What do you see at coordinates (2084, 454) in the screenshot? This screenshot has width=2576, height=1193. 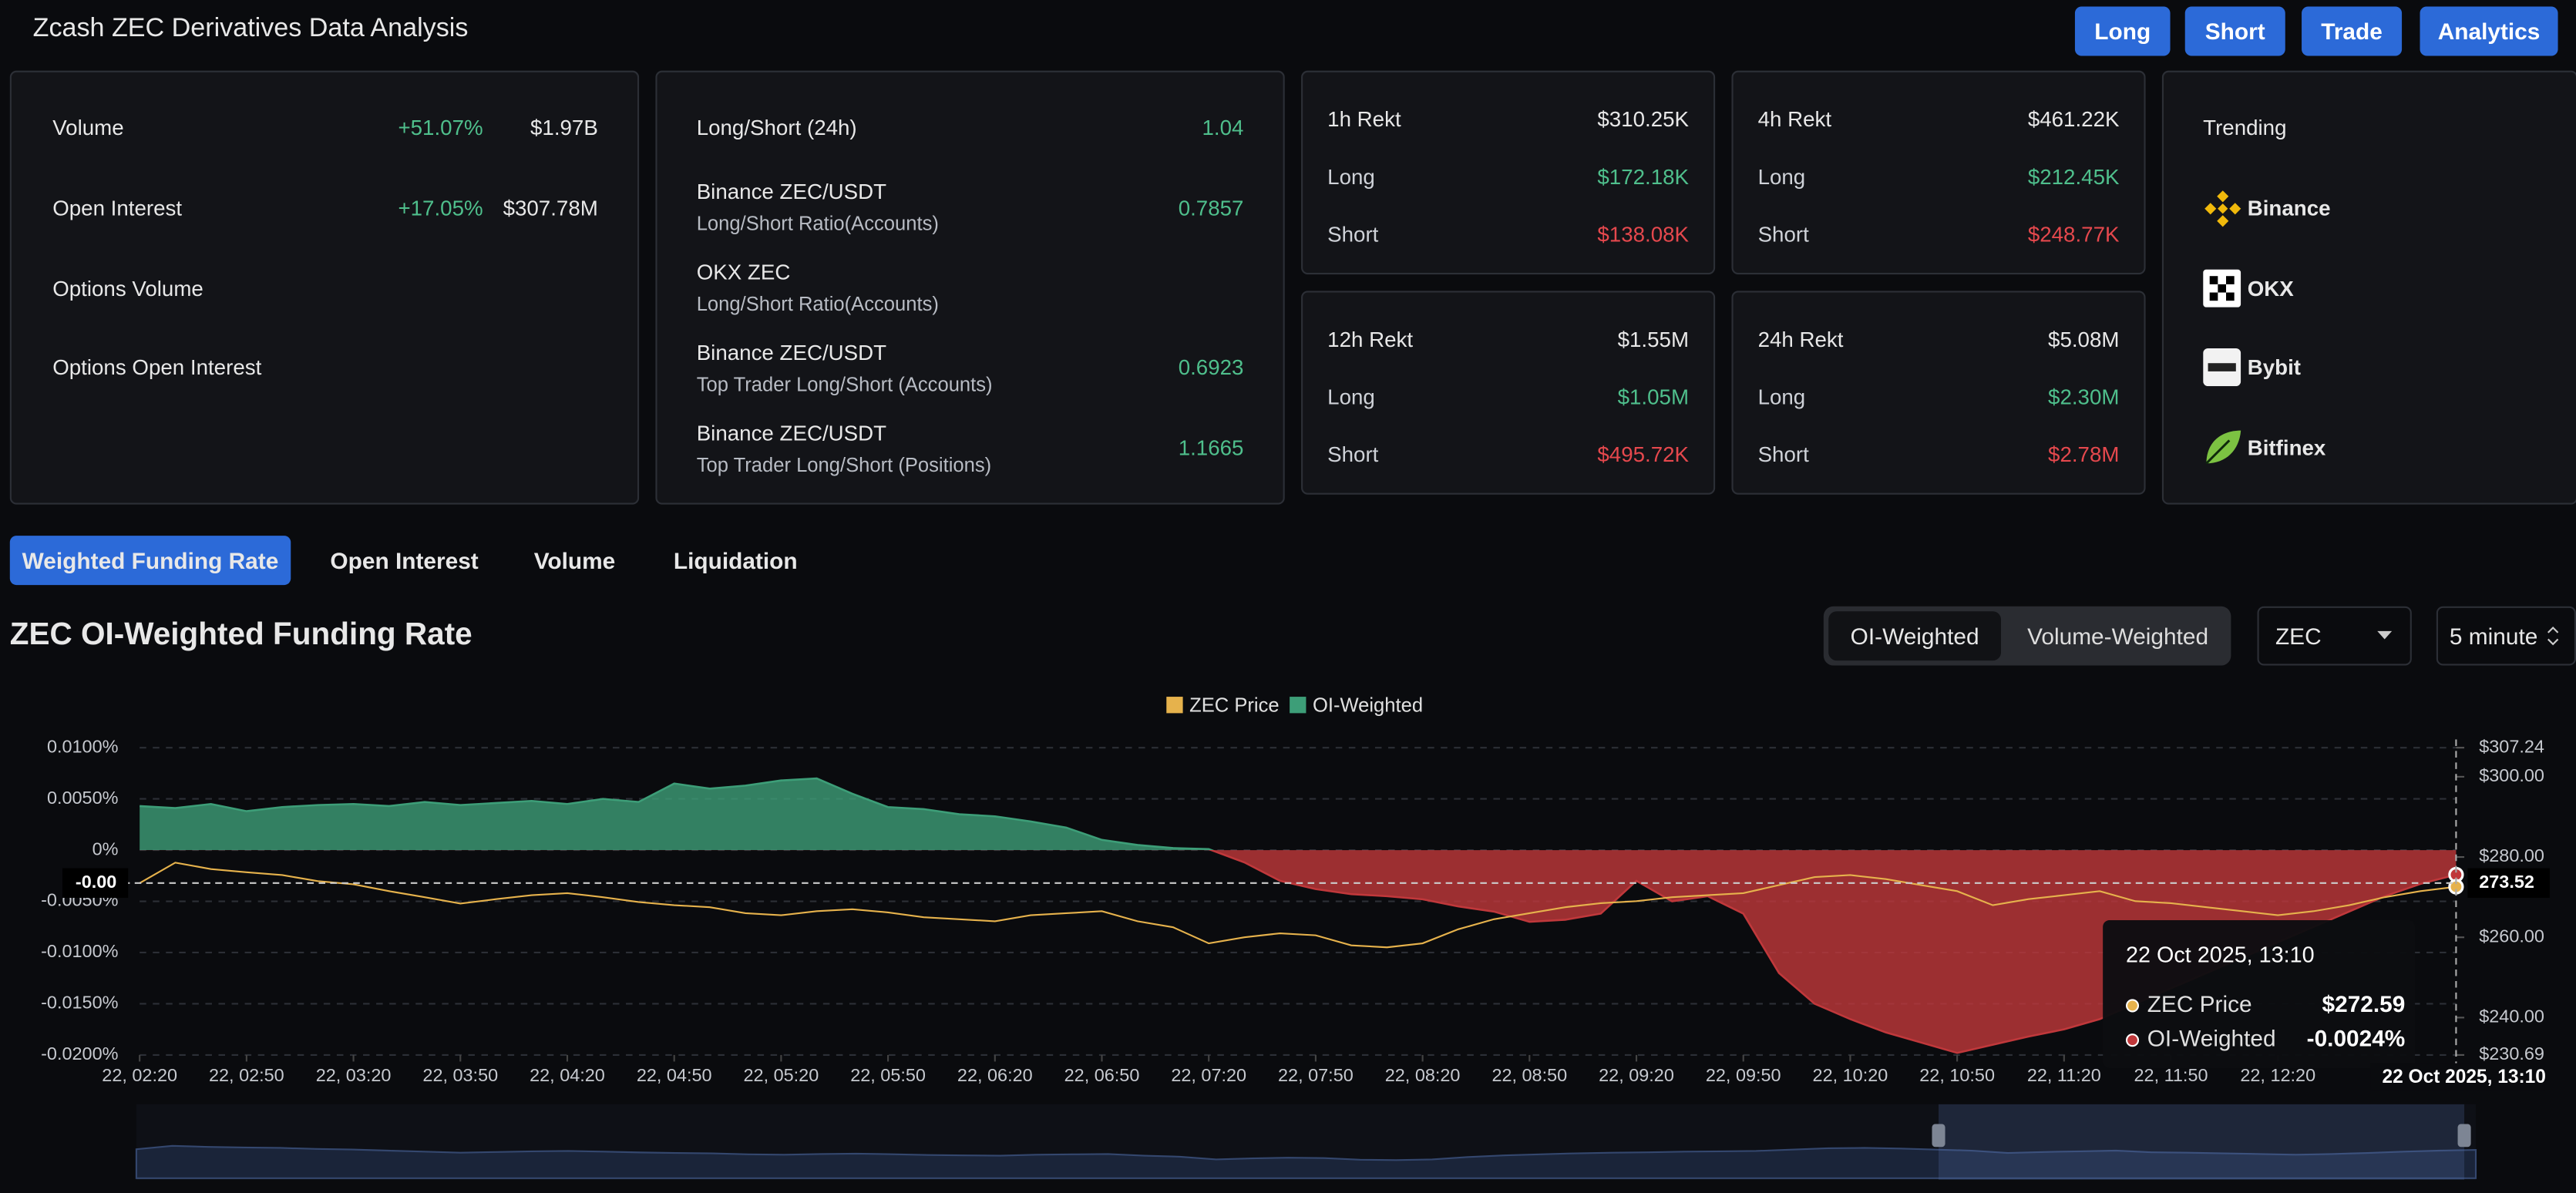 I see `rekt-value: $2.78M` at bounding box center [2084, 454].